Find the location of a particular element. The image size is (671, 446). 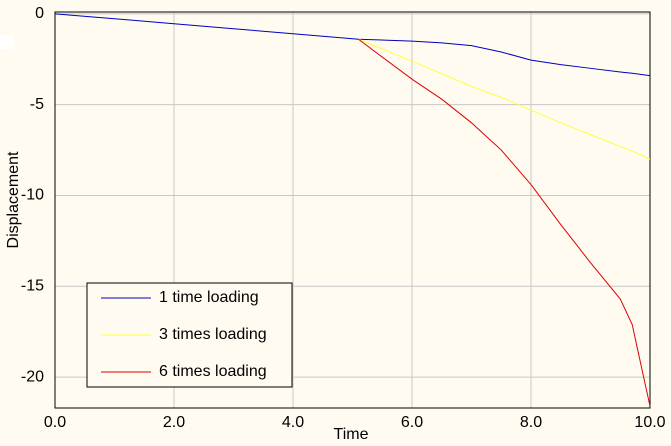

x-tick-label: 4.0 is located at coordinates (293, 422).